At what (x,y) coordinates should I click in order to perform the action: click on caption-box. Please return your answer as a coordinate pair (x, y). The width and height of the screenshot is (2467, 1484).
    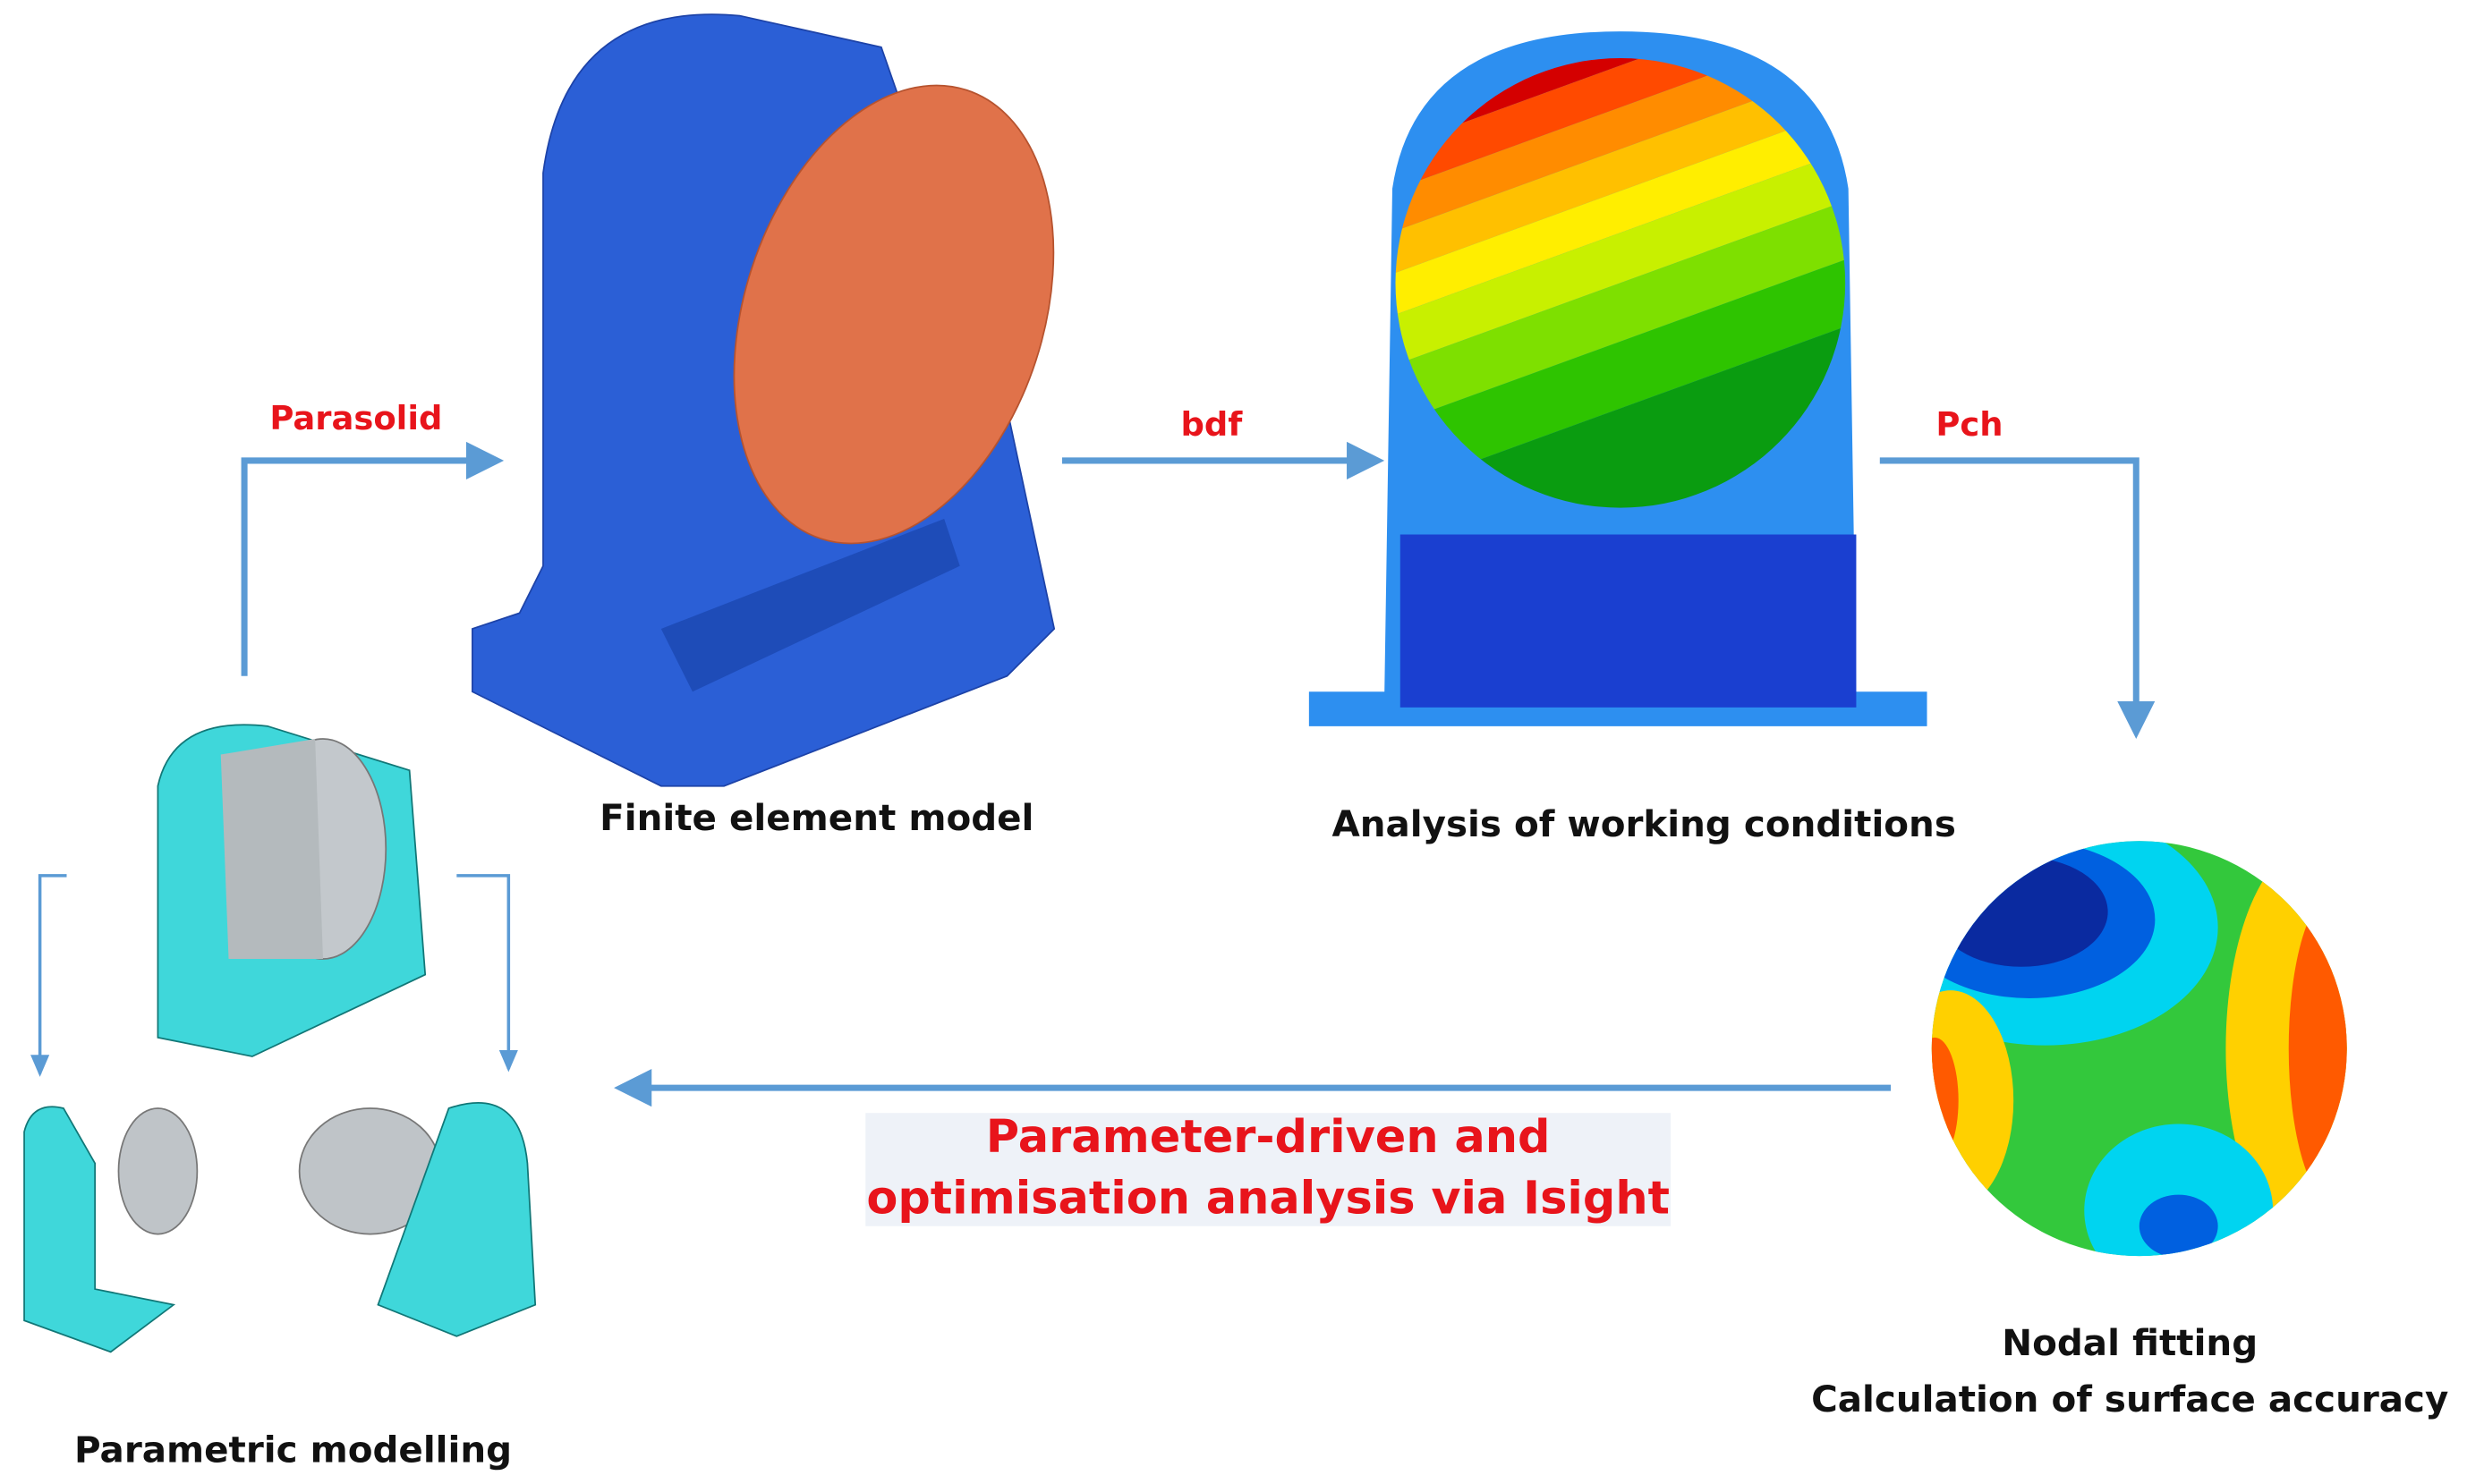
    Looking at the image, I should click on (1268, 1169).